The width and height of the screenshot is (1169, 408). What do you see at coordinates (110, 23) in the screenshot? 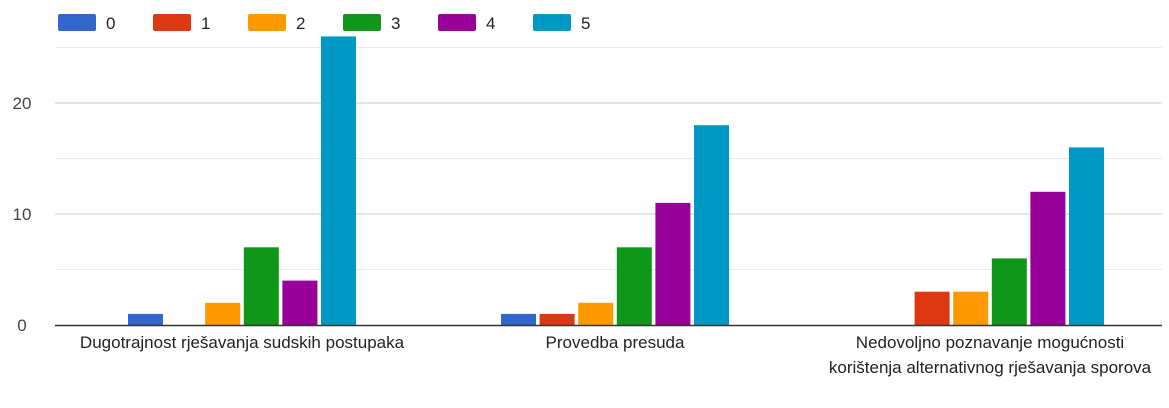
I see `legend-label-0: 0` at bounding box center [110, 23].